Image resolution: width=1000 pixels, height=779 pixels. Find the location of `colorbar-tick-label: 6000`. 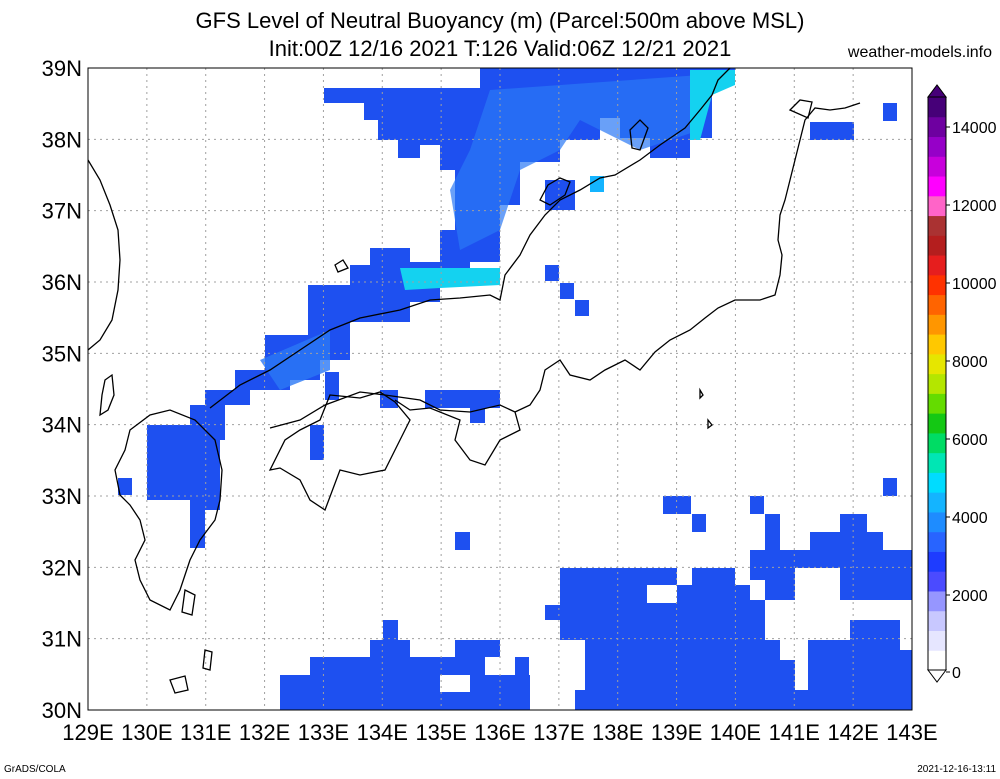

colorbar-tick-label: 6000 is located at coordinates (970, 440).